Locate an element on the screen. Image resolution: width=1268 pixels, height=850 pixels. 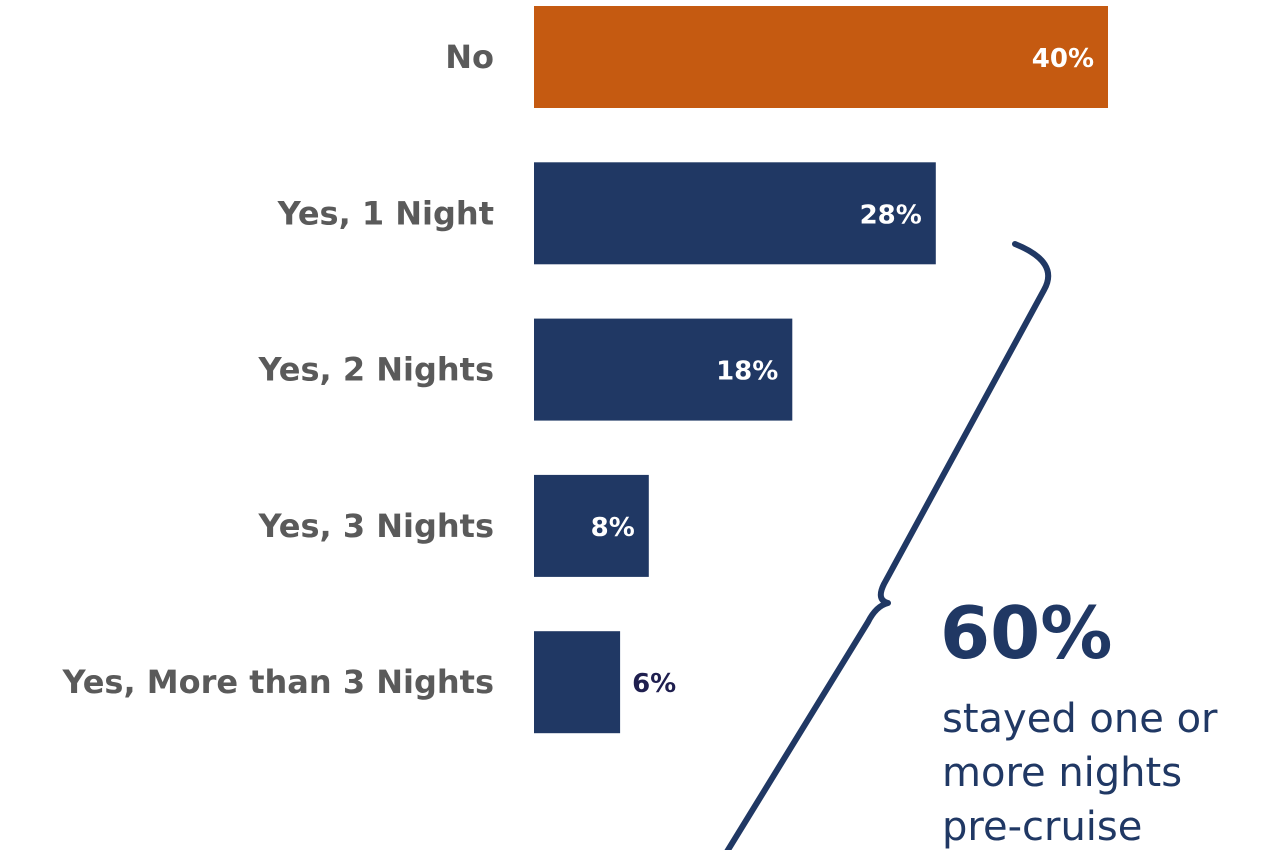
category-label-3: Yes, 3 Nights is located at coordinates (376, 526).